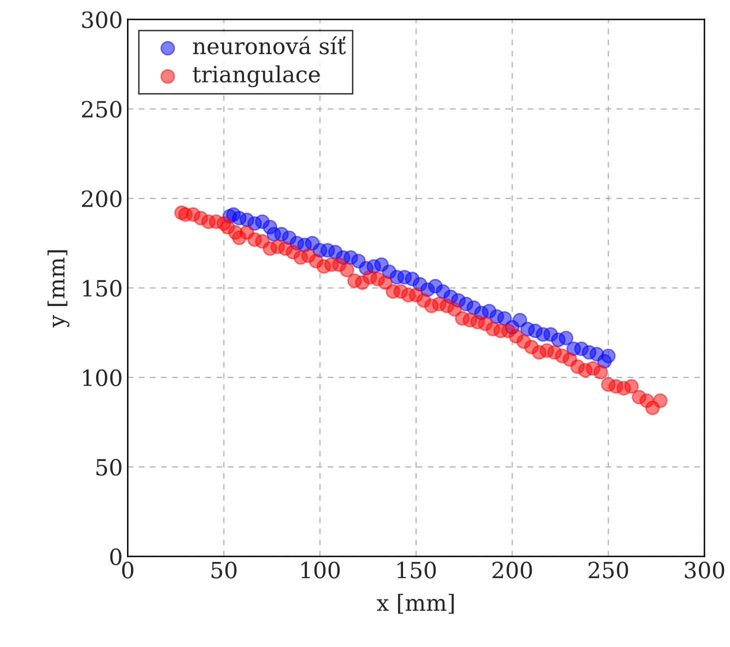 The width and height of the screenshot is (730, 647). What do you see at coordinates (102, 288) in the screenshot?
I see `y-tick-label: 150` at bounding box center [102, 288].